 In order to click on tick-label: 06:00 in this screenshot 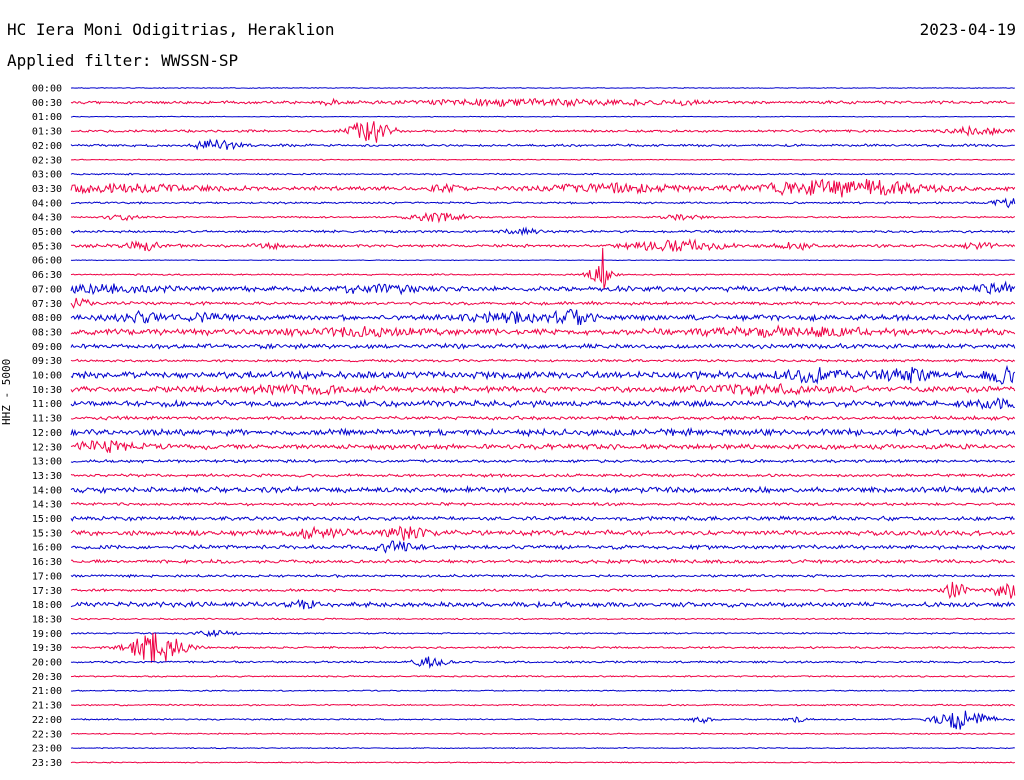, I will do `click(47, 261)`.